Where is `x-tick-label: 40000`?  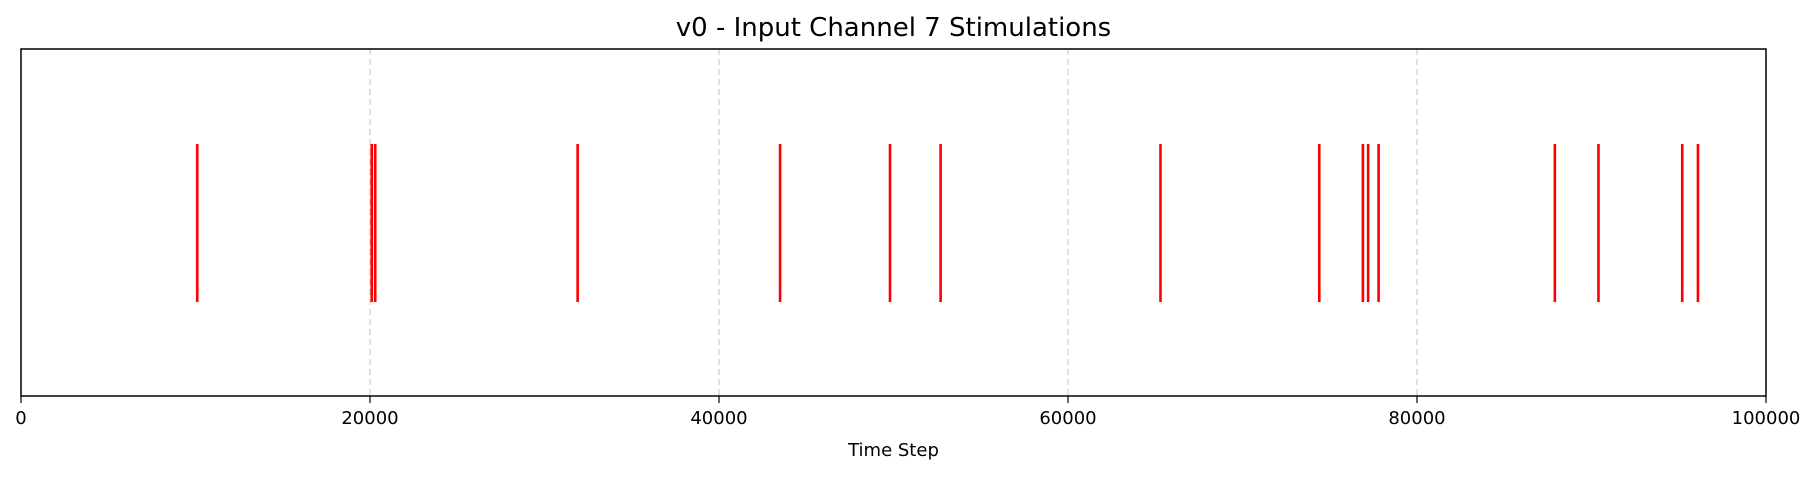 x-tick-label: 40000 is located at coordinates (718, 418).